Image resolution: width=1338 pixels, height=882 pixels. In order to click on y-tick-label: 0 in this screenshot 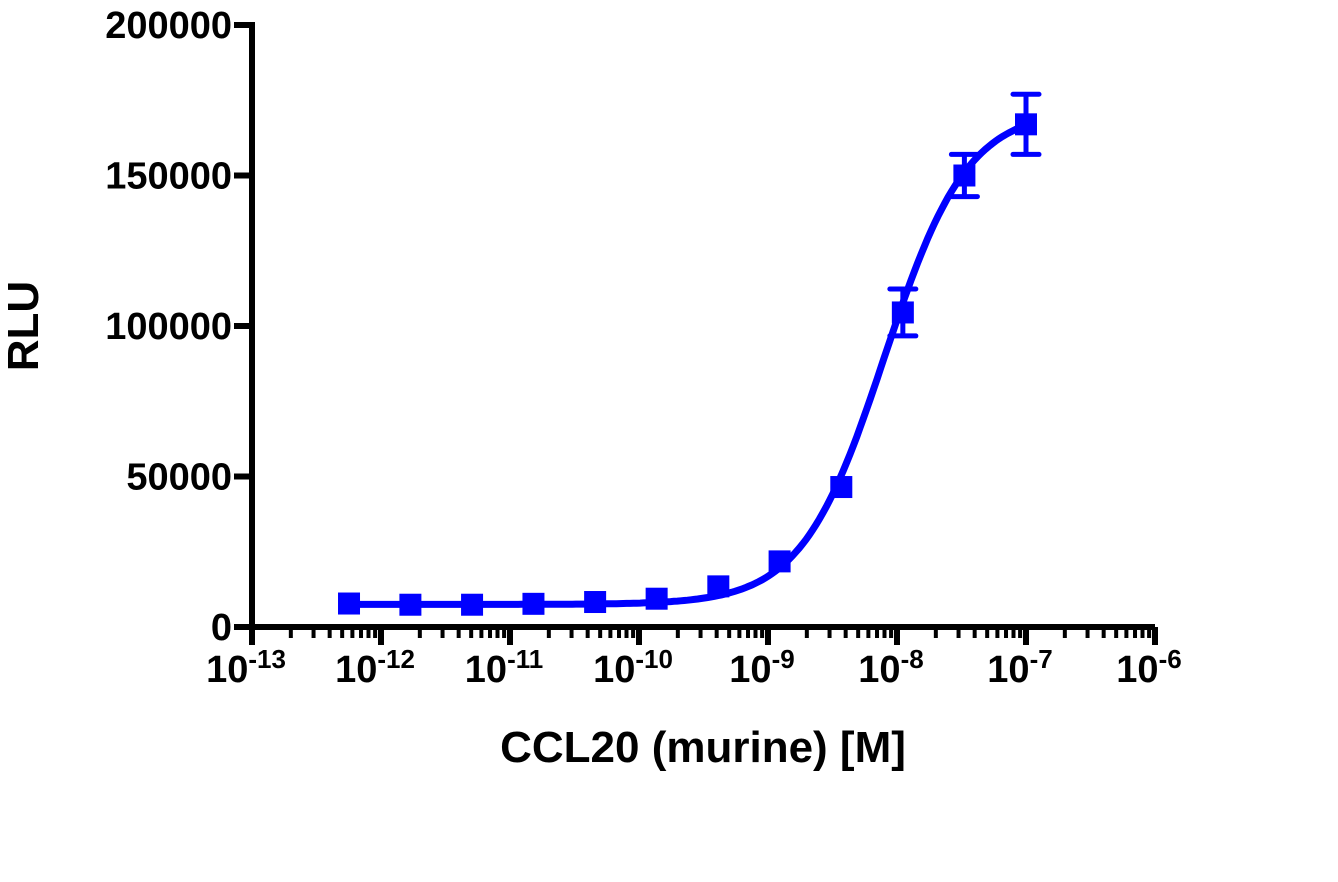, I will do `click(221, 628)`.